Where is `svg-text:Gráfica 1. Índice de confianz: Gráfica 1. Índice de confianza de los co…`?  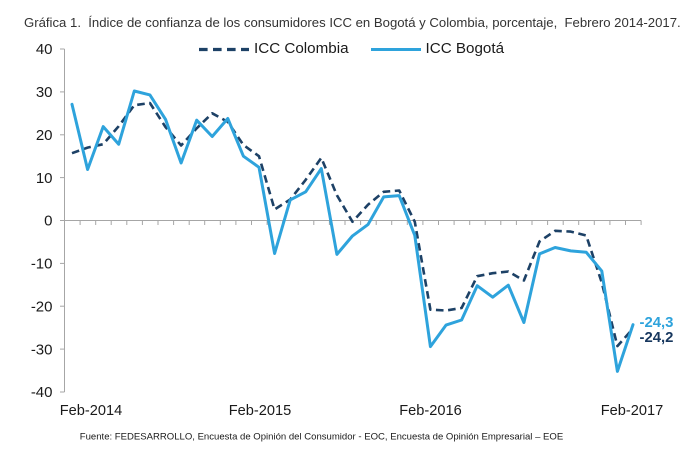
svg-text:Gráfica 1. Índice de confianz: Gráfica 1. Índice de confianza de los co… is located at coordinates (352, 22).